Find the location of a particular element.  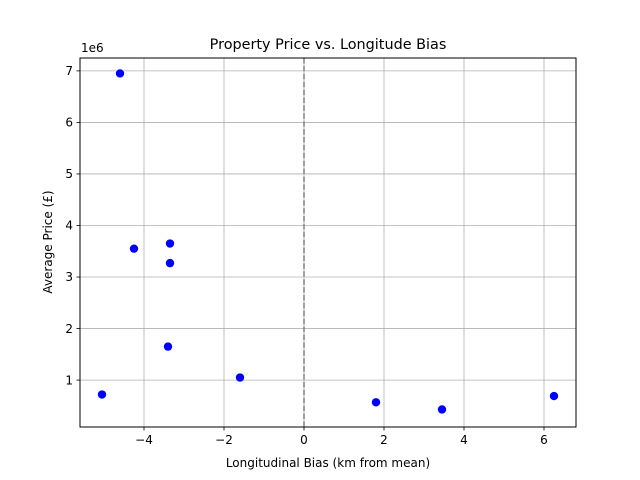

y-tick-label: 1 is located at coordinates (69, 380).